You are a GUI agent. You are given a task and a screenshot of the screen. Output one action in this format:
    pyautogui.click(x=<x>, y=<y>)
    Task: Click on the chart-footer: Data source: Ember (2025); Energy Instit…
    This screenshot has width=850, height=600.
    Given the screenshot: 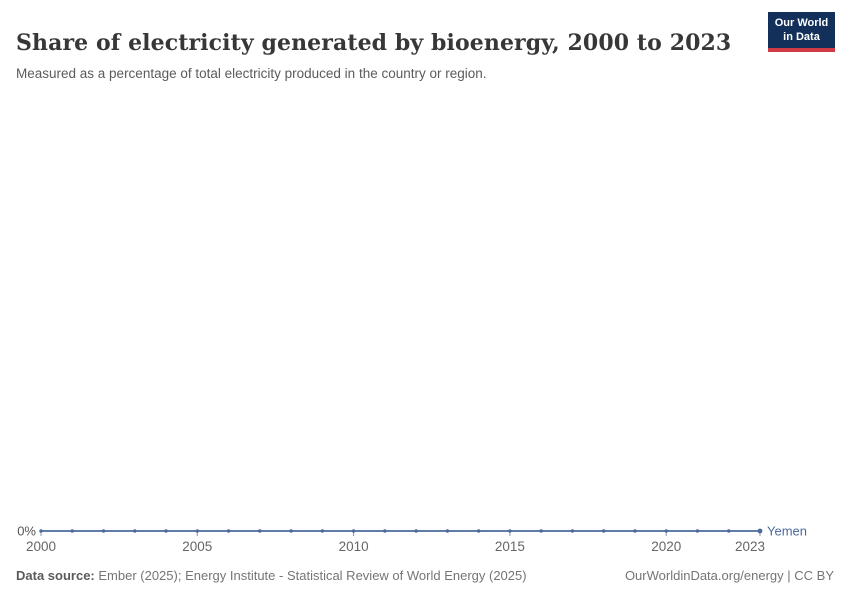 What is the action you would take?
    pyautogui.click(x=425, y=575)
    